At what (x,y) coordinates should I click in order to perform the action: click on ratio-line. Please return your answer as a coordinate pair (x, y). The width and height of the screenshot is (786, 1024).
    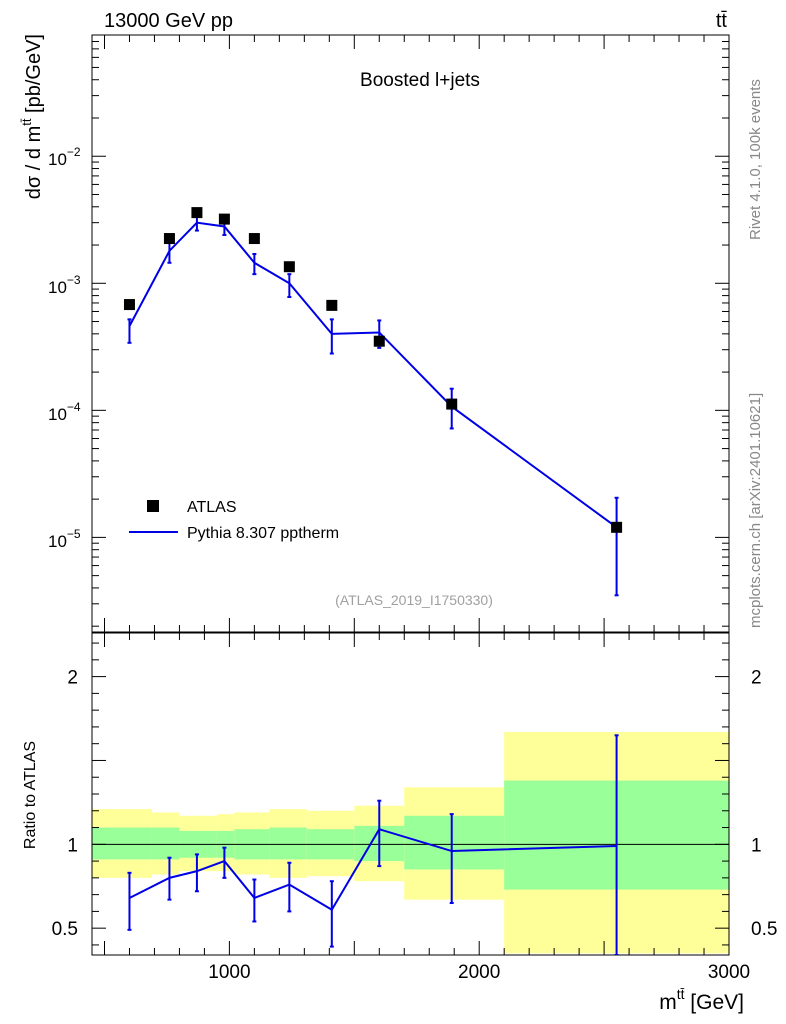
    Looking at the image, I should click on (373, 870).